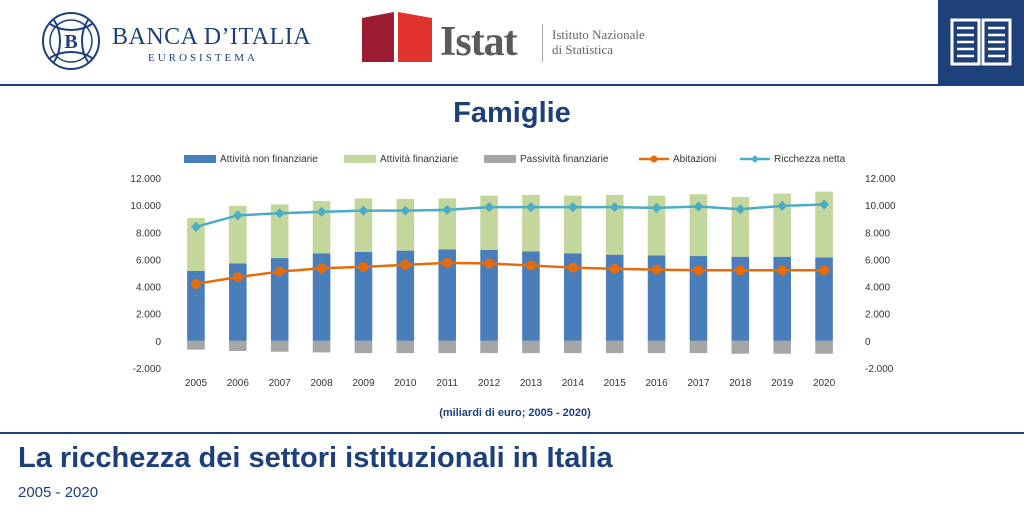 The image size is (1024, 512). What do you see at coordinates (782, 383) in the screenshot?
I see `x-tick-label: 2019` at bounding box center [782, 383].